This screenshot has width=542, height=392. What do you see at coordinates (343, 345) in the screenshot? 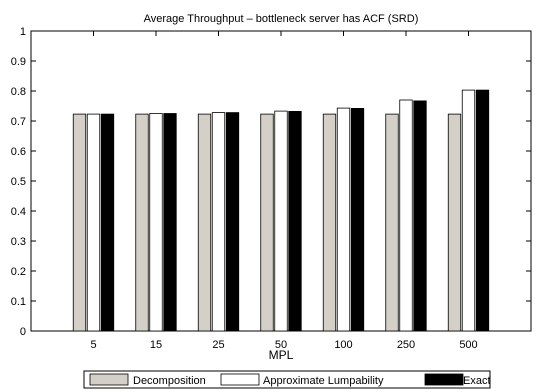
I see `x-tick-label: 100` at bounding box center [343, 345].